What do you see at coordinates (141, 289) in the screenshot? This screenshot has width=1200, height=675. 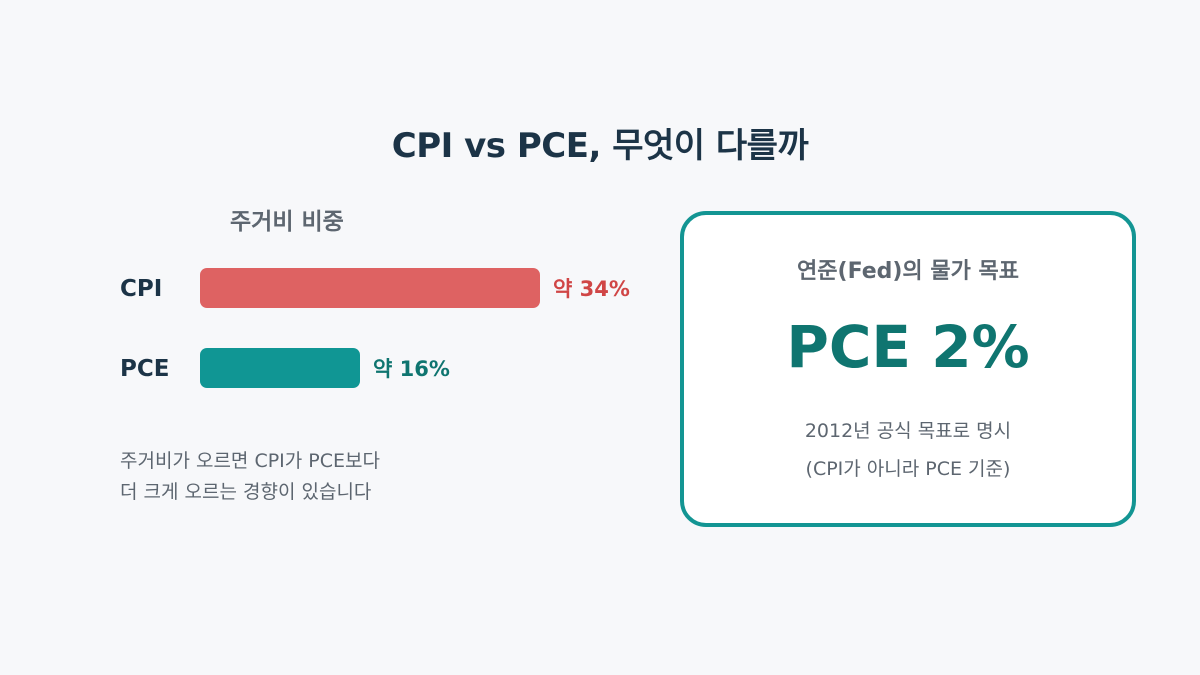 I see `bar-category-label-cpi: CPI` at bounding box center [141, 289].